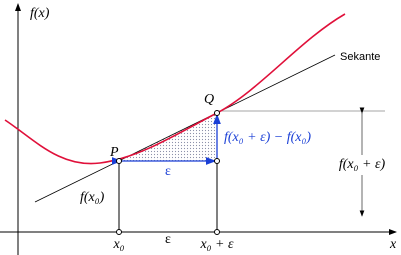  What do you see at coordinates (393, 244) in the screenshot?
I see `x-axis-label: x` at bounding box center [393, 244].